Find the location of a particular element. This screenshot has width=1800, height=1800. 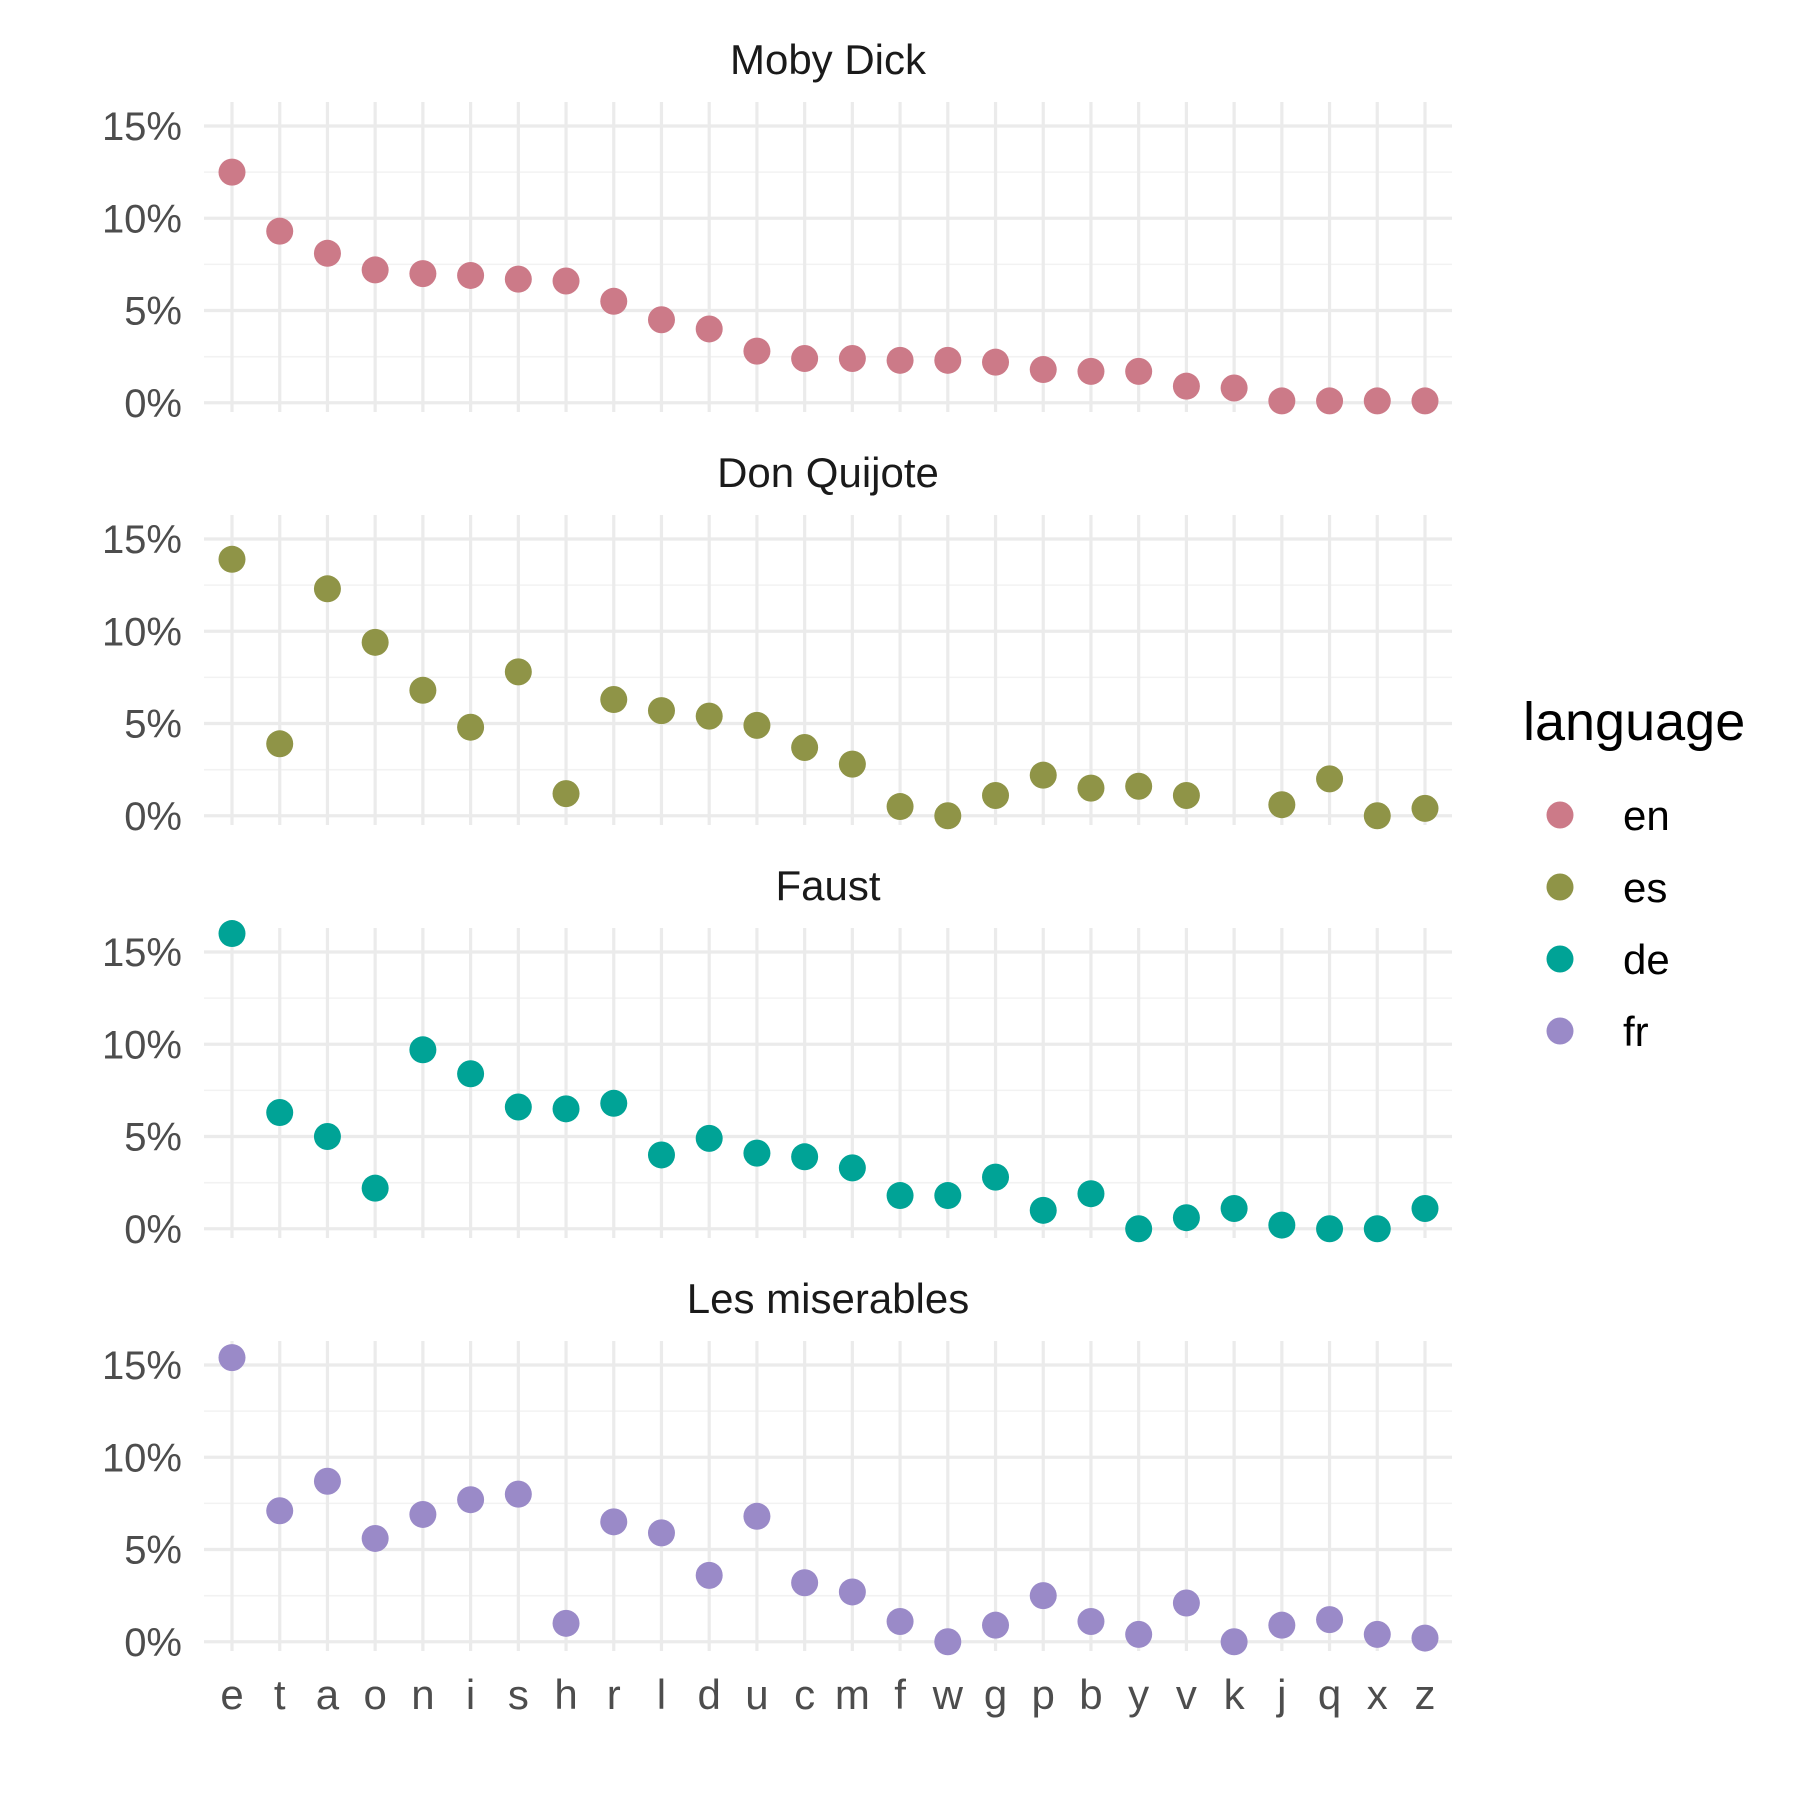

facet-title: Faust is located at coordinates (827, 885).